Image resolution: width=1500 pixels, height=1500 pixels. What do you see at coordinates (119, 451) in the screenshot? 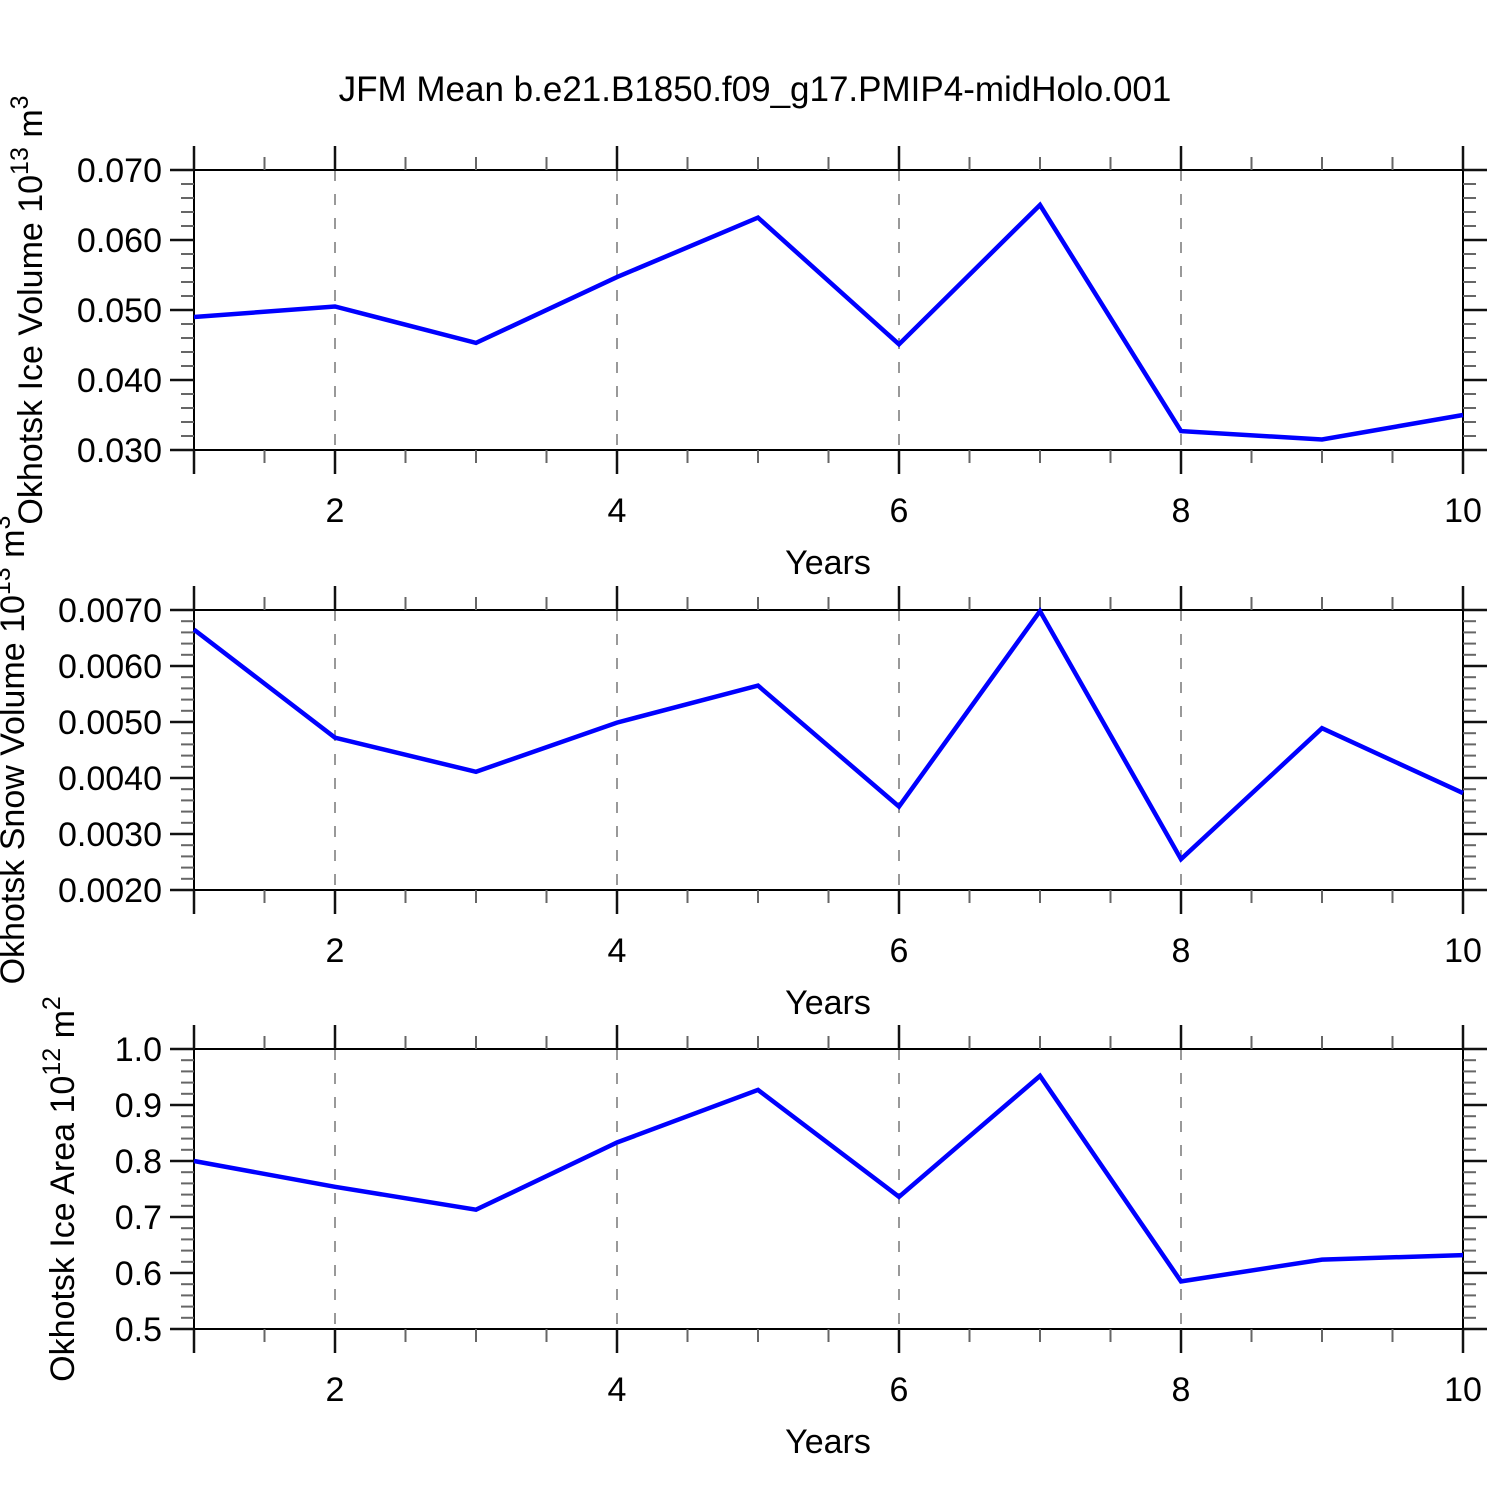
I see `y-tick-label: 0.030` at bounding box center [119, 451].